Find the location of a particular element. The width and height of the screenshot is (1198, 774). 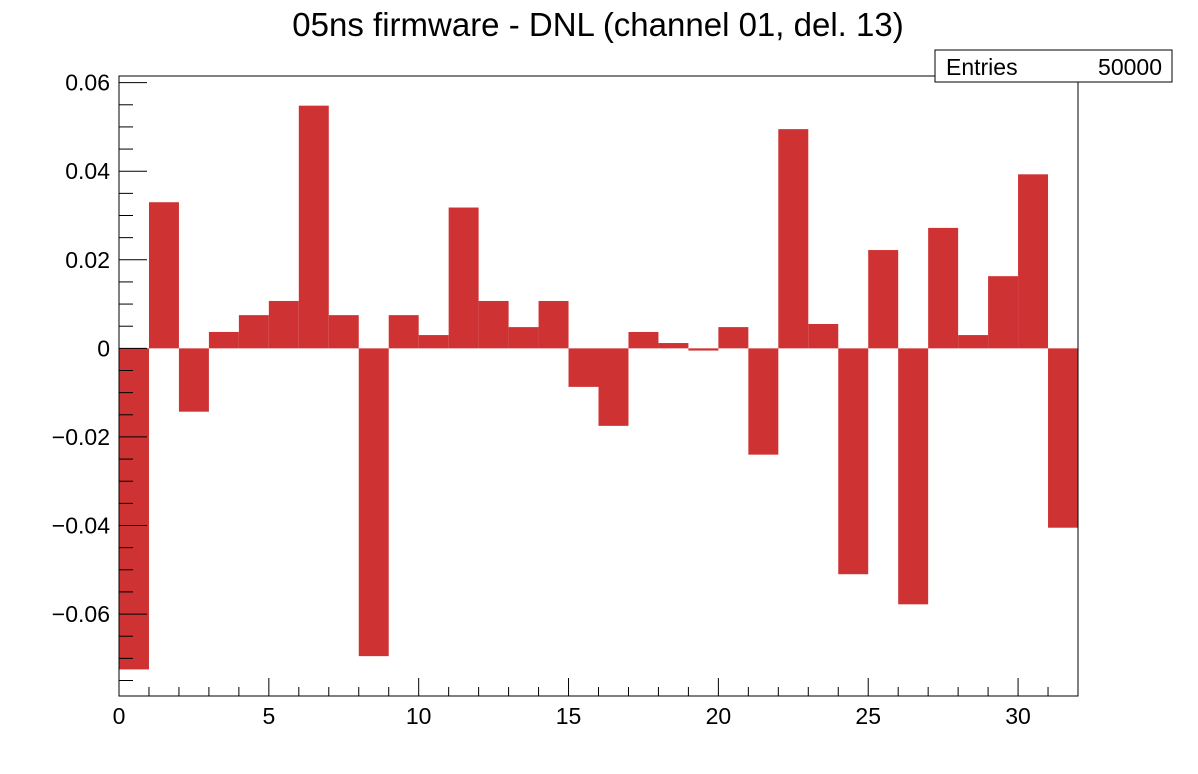

y-tick-label-6: 0.06 is located at coordinates (87, 83).